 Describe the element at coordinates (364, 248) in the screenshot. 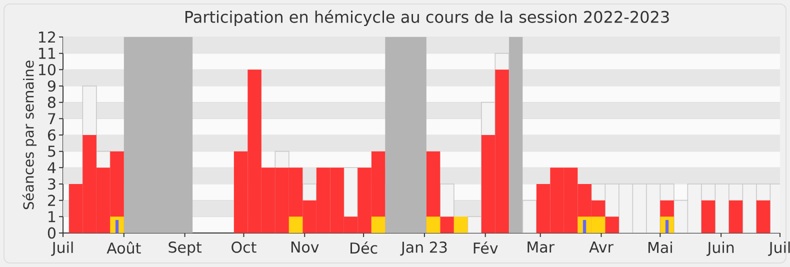

I see `x-tick-label: Déc` at that location.